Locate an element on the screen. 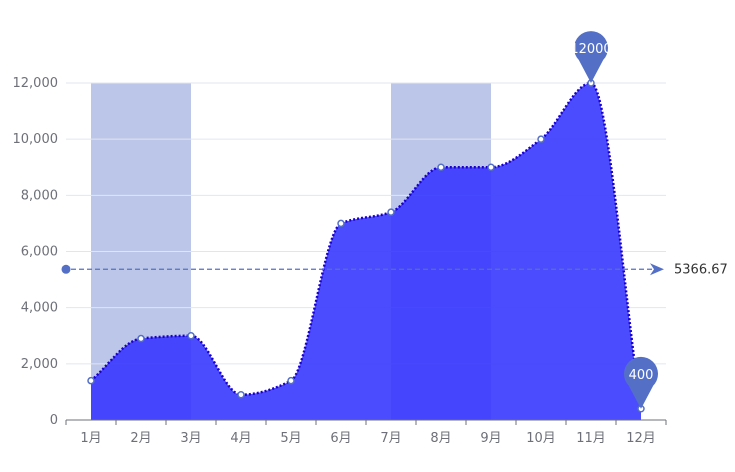 The width and height of the screenshot is (735, 472). average-line-start is located at coordinates (66, 269).